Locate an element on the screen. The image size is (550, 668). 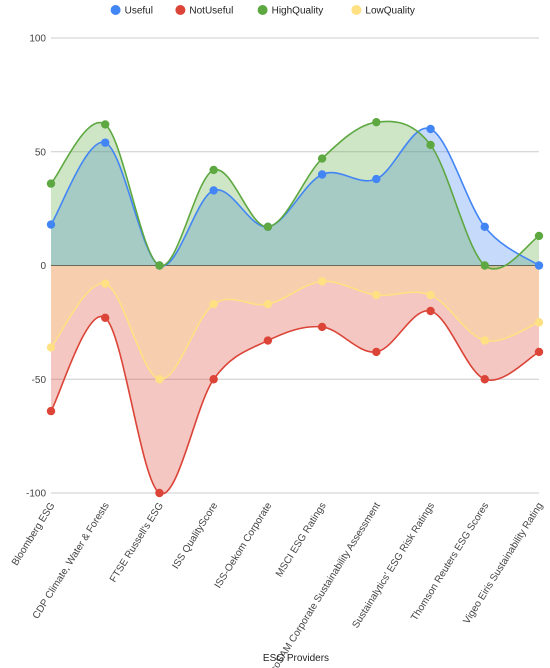
y-tick-labels: -100 -50 0 50 100 is located at coordinates (36, 267).